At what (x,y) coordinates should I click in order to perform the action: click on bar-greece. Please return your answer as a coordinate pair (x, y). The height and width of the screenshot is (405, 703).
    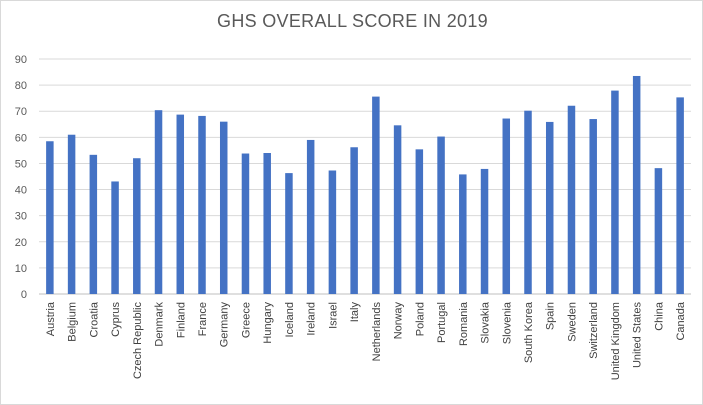
    Looking at the image, I should click on (245, 223).